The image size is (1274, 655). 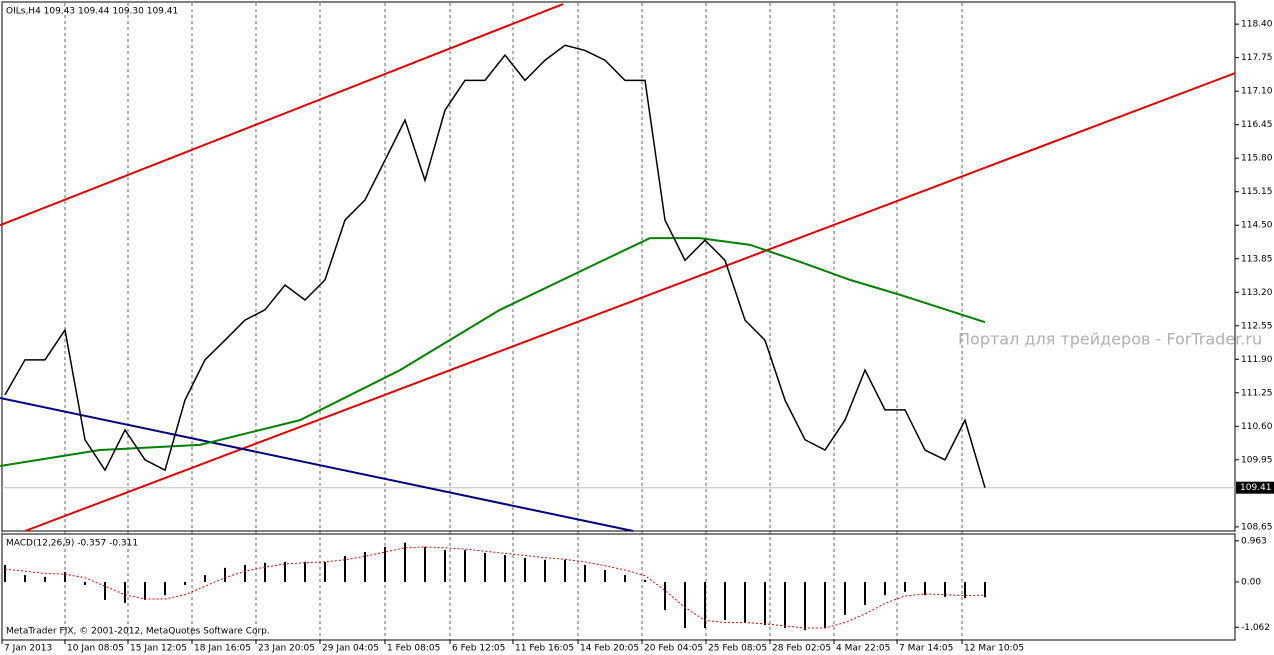 I want to click on x-tick-label: 11 Feb 16:05, so click(x=544, y=649).